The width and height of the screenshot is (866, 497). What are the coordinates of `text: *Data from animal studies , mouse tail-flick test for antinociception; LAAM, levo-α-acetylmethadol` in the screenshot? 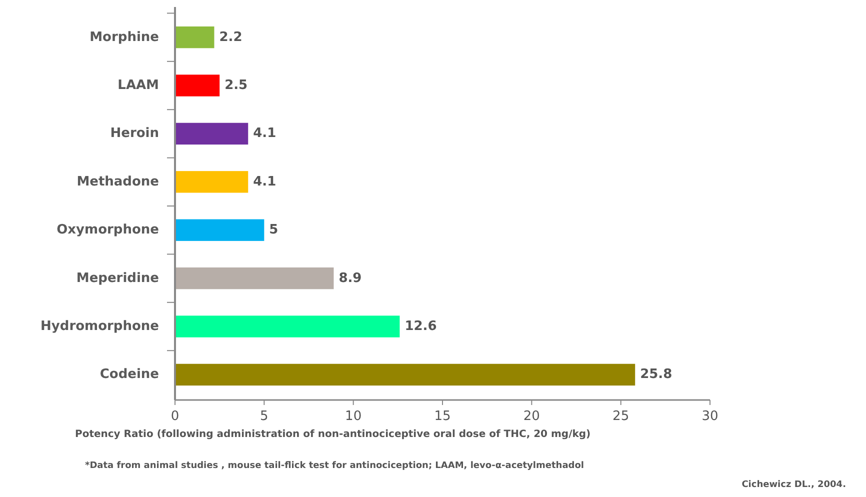 It's located at (334, 466).